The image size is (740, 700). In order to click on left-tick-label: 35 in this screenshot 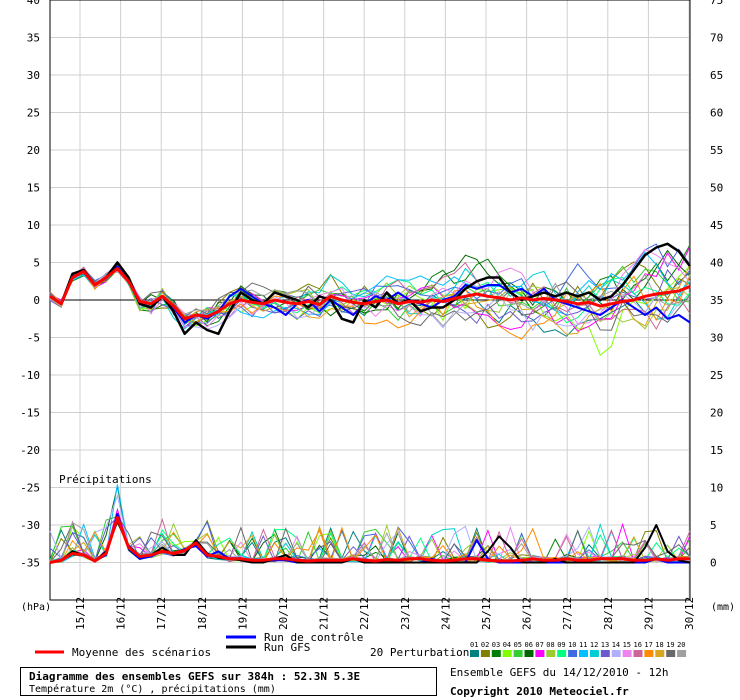, I will do `click(33, 38)`.